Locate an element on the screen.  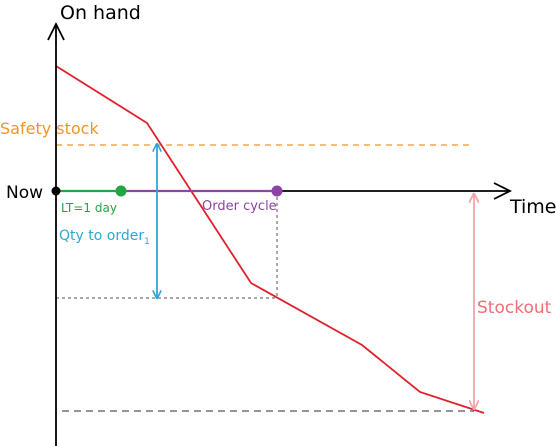
qty-to-order-subscript: 1 is located at coordinates (147, 242).